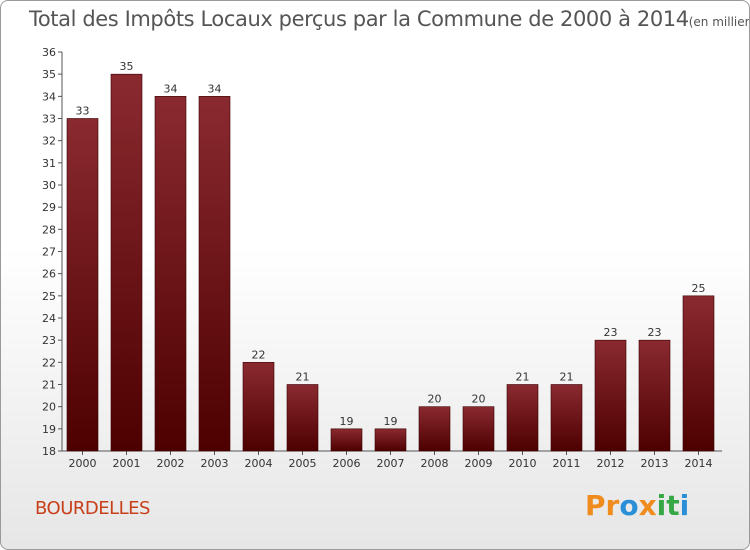 This screenshot has width=750, height=550. What do you see at coordinates (49, 318) in the screenshot?
I see `y-tick-label: 24` at bounding box center [49, 318].